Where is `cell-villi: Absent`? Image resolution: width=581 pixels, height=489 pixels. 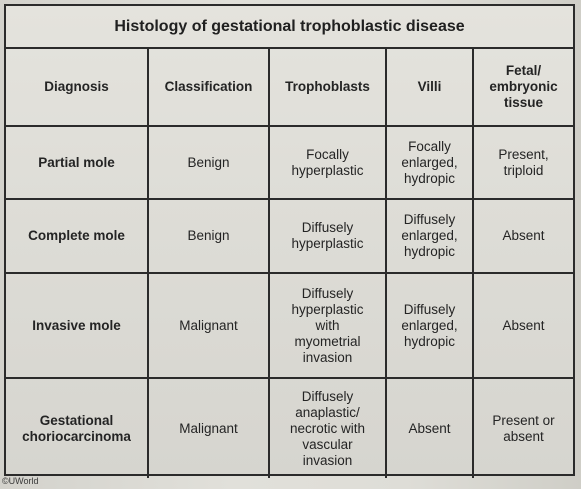
cell-villi: Absent is located at coordinates (429, 427).